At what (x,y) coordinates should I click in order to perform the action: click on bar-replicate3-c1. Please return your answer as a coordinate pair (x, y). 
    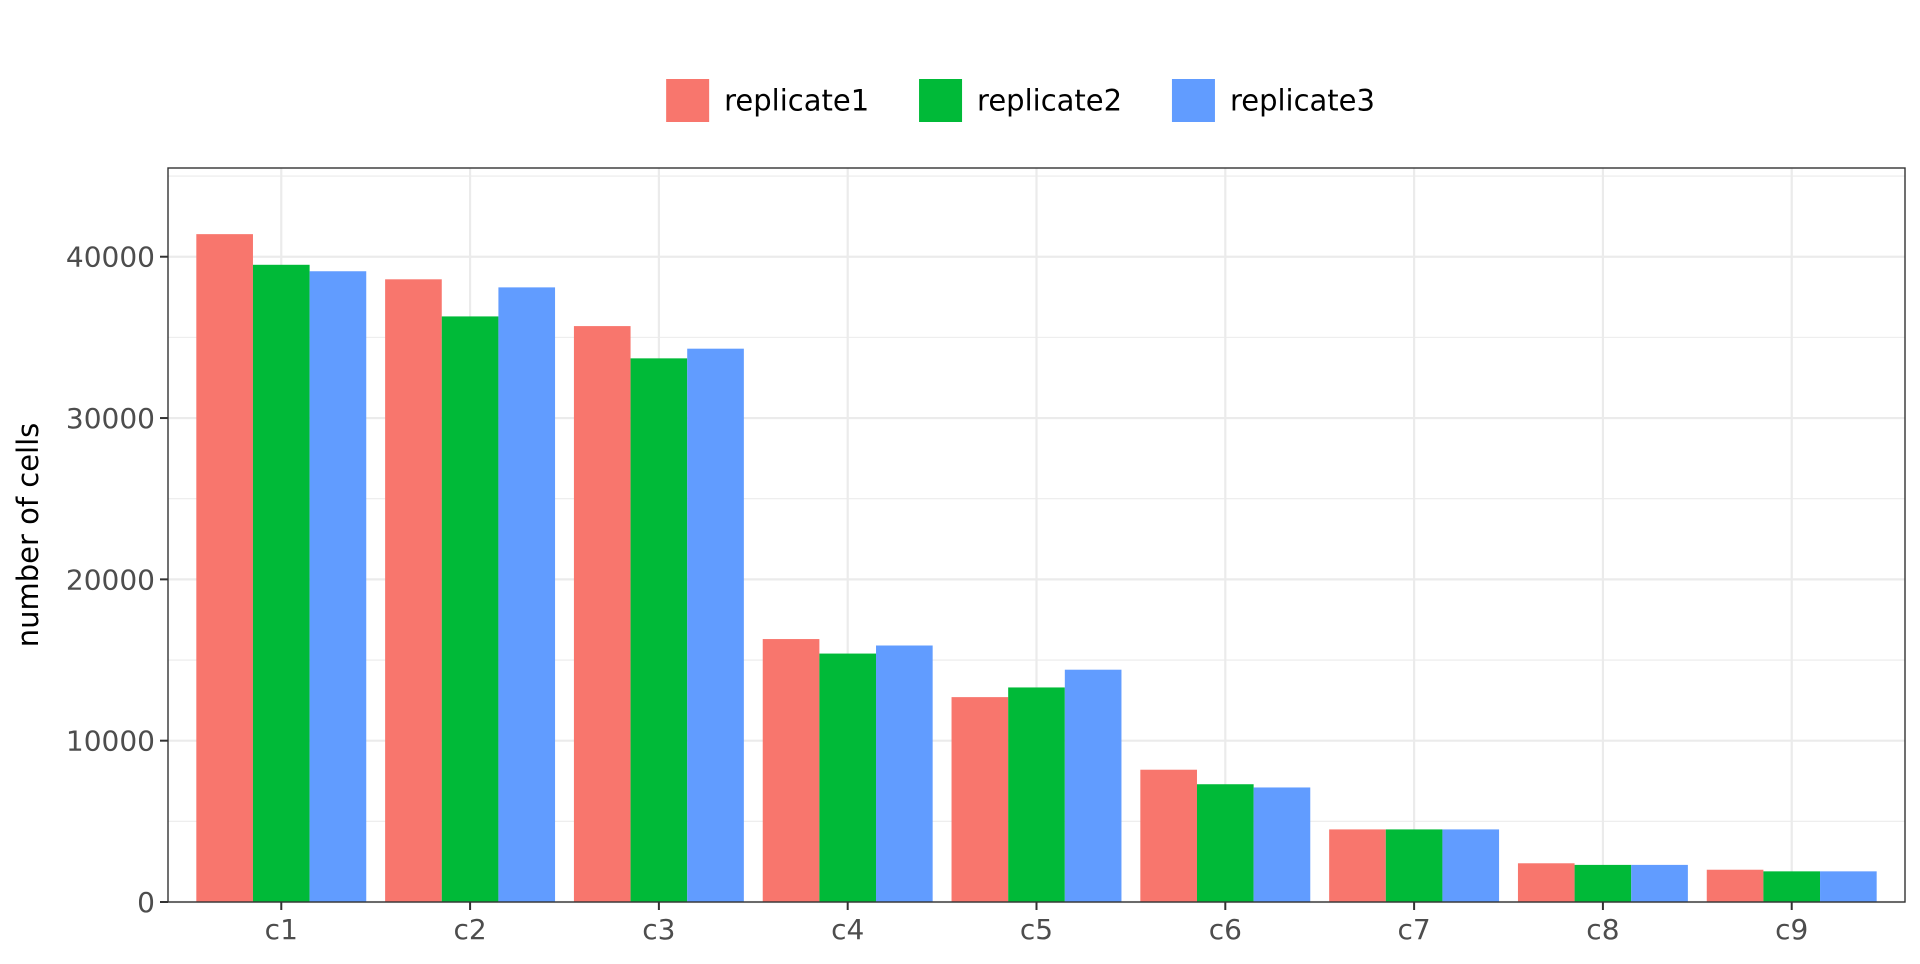
    Looking at the image, I should click on (338, 586).